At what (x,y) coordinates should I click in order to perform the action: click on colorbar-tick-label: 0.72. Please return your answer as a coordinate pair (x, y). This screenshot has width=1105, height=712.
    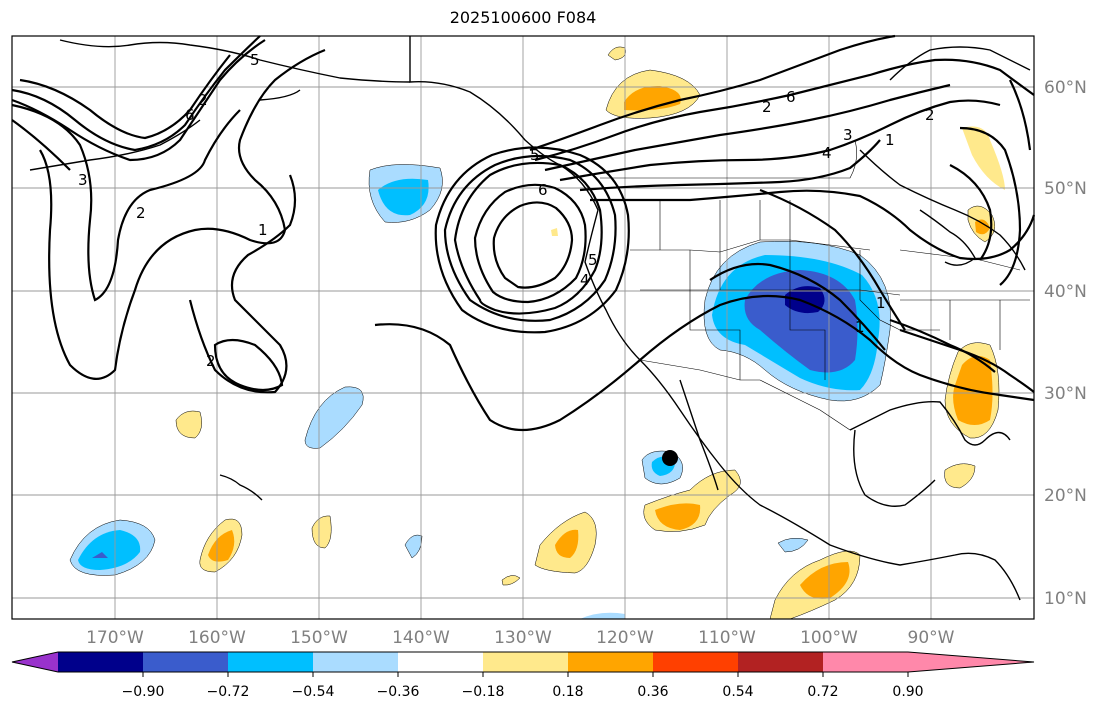
    Looking at the image, I should click on (822, 692).